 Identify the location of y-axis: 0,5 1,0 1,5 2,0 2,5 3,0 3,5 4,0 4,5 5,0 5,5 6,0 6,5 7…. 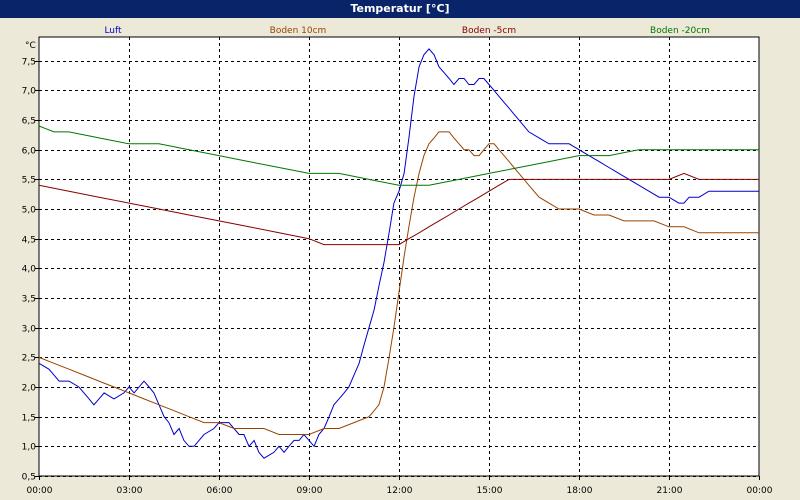
(30, 270).